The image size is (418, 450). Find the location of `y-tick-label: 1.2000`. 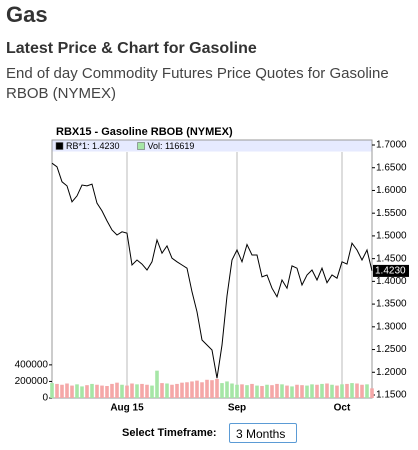

y-tick-label: 1.2000 is located at coordinates (391, 372).